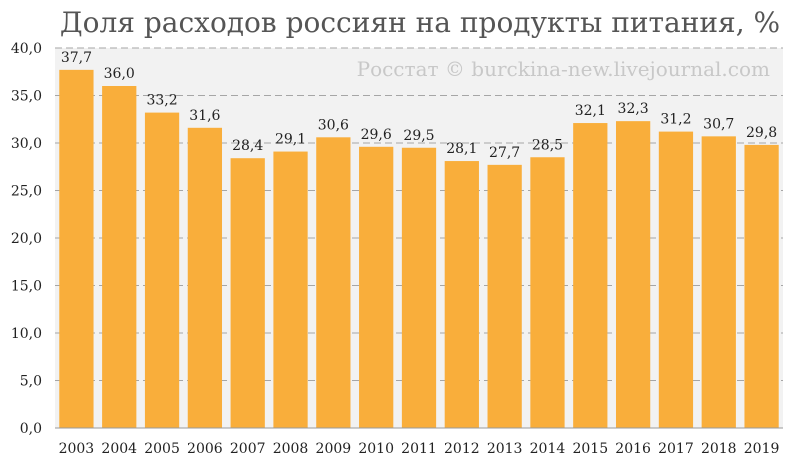 This screenshot has width=800, height=471. Describe the element at coordinates (333, 125) in the screenshot. I see `data-label: 30,6` at that location.